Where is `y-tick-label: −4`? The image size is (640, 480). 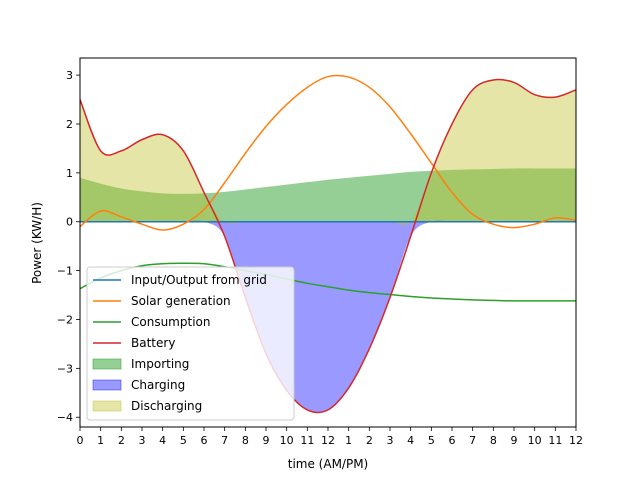
y-tick-label: −4 is located at coordinates (65, 417).